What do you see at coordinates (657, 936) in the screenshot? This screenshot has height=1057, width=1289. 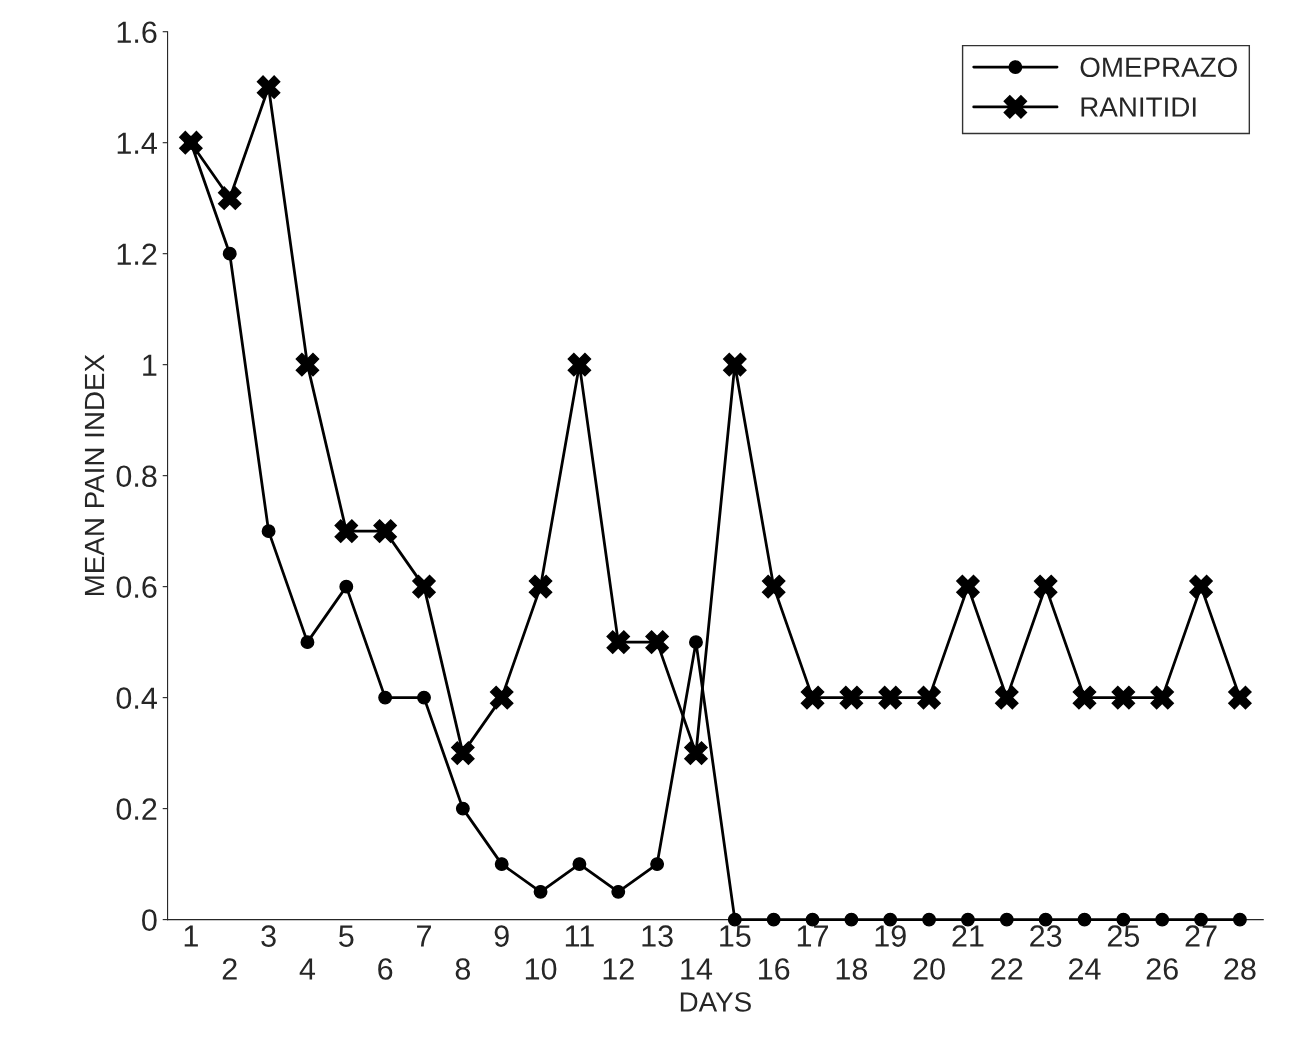 I see `x-tick-label: 13` at bounding box center [657, 936].